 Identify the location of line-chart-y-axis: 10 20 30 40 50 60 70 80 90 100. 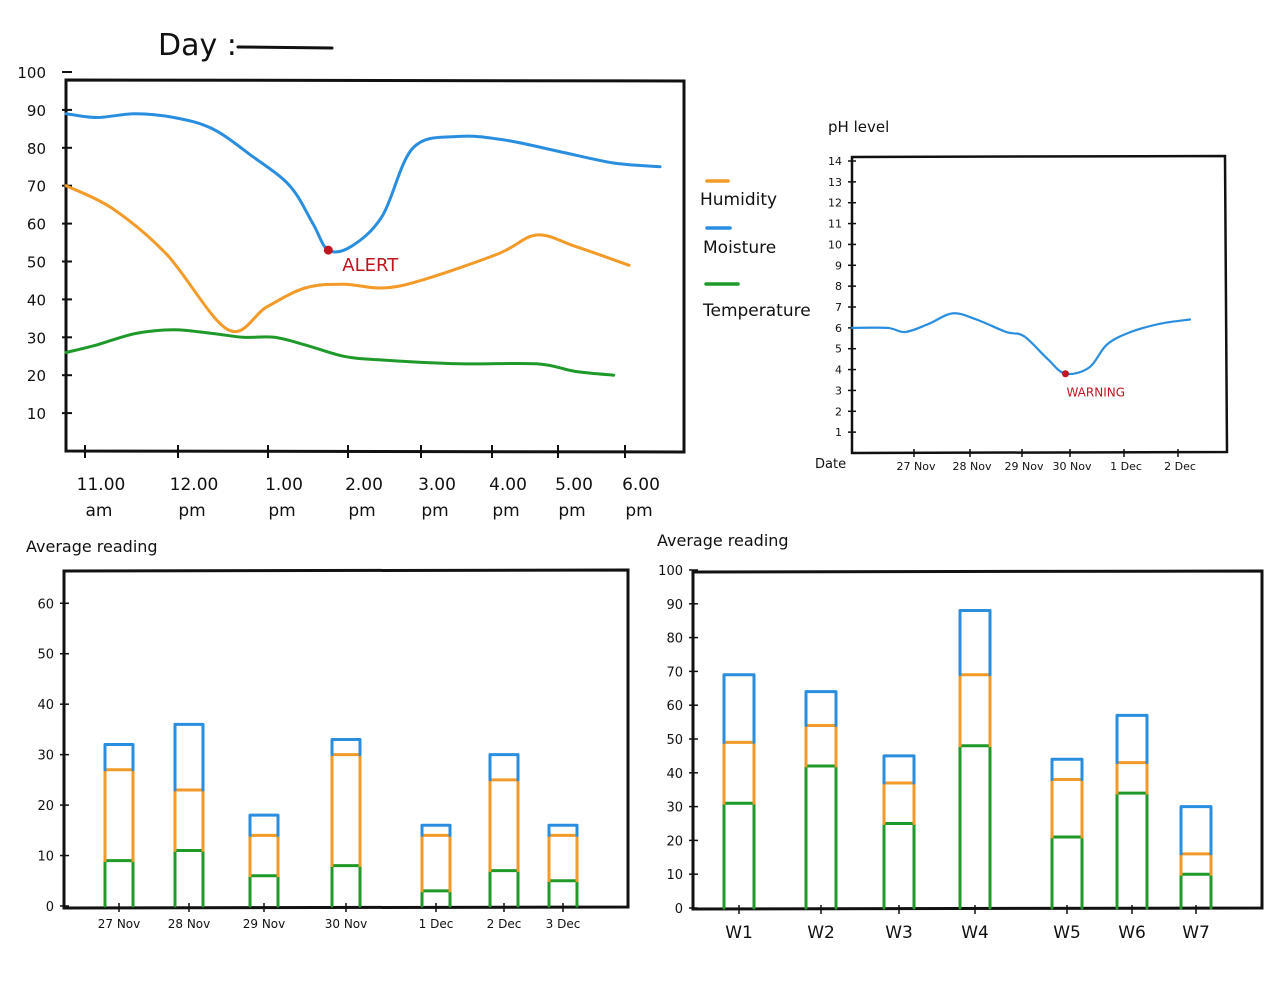
(44, 243).